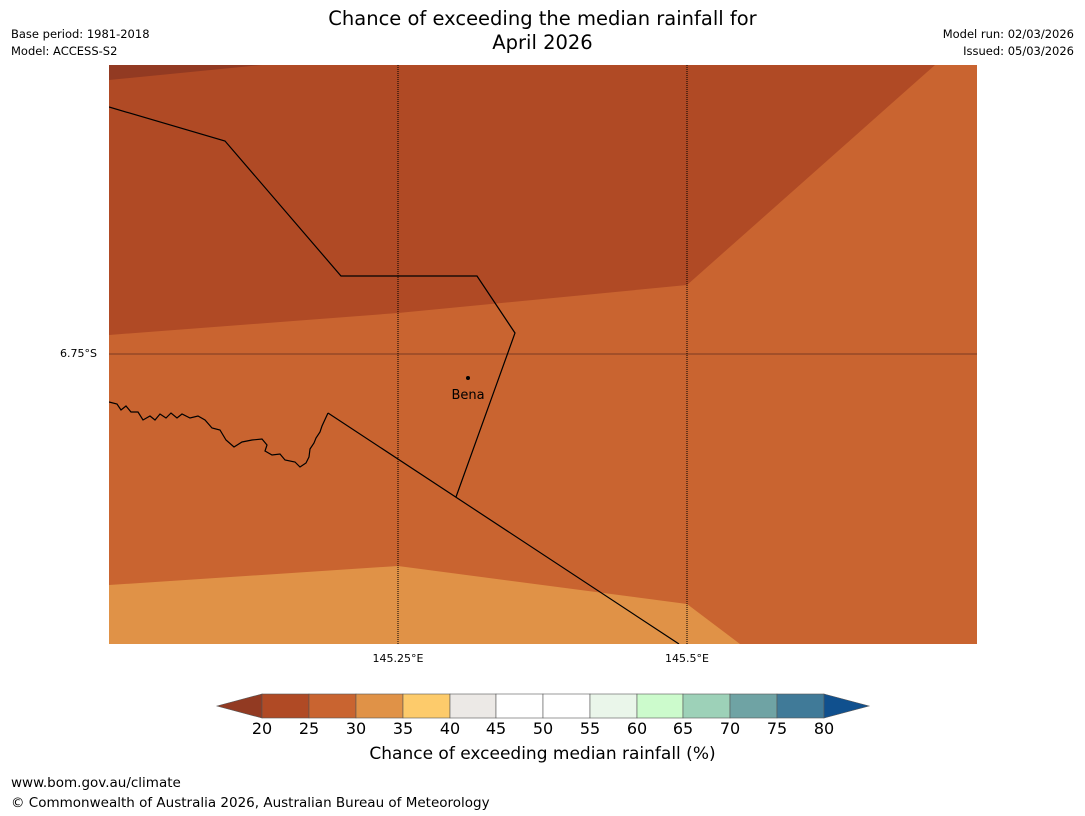 This screenshot has height=816, width=1085. I want to click on run-info: Model run: 02/03/2026 Issued: 05/03/2026, so click(1008, 43).